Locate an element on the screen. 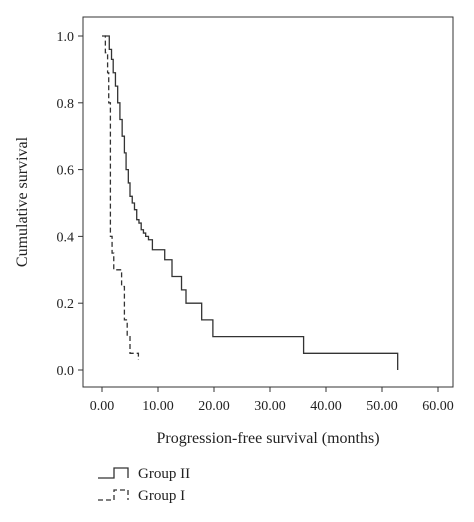  legend-label-group-ii: Group II is located at coordinates (164, 474).